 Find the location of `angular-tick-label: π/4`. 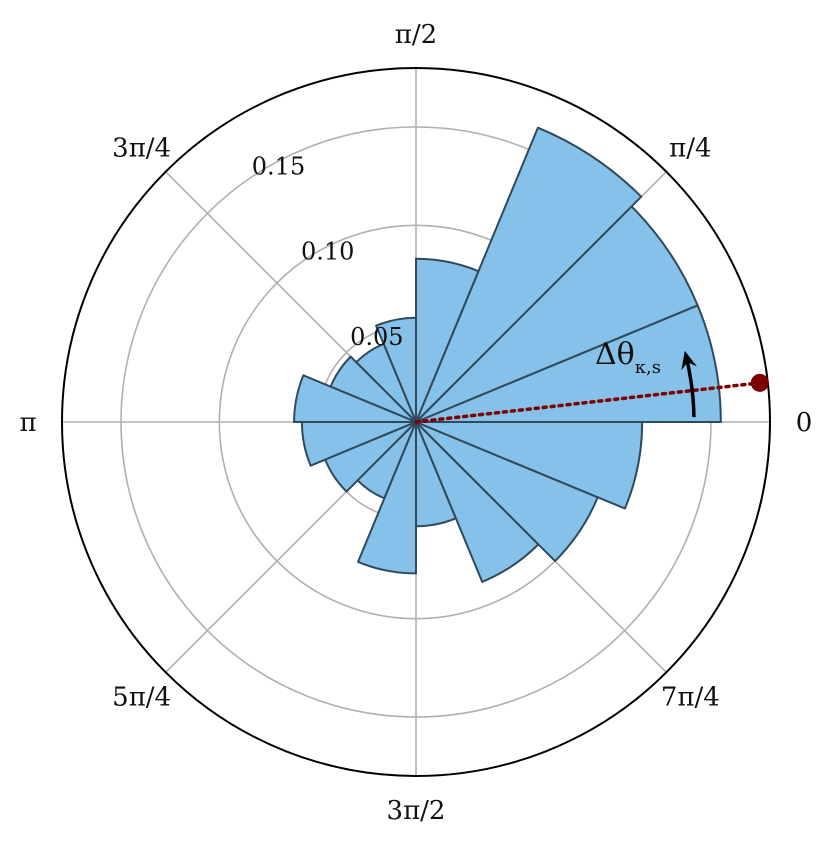

angular-tick-label: π/4 is located at coordinates (690, 149).